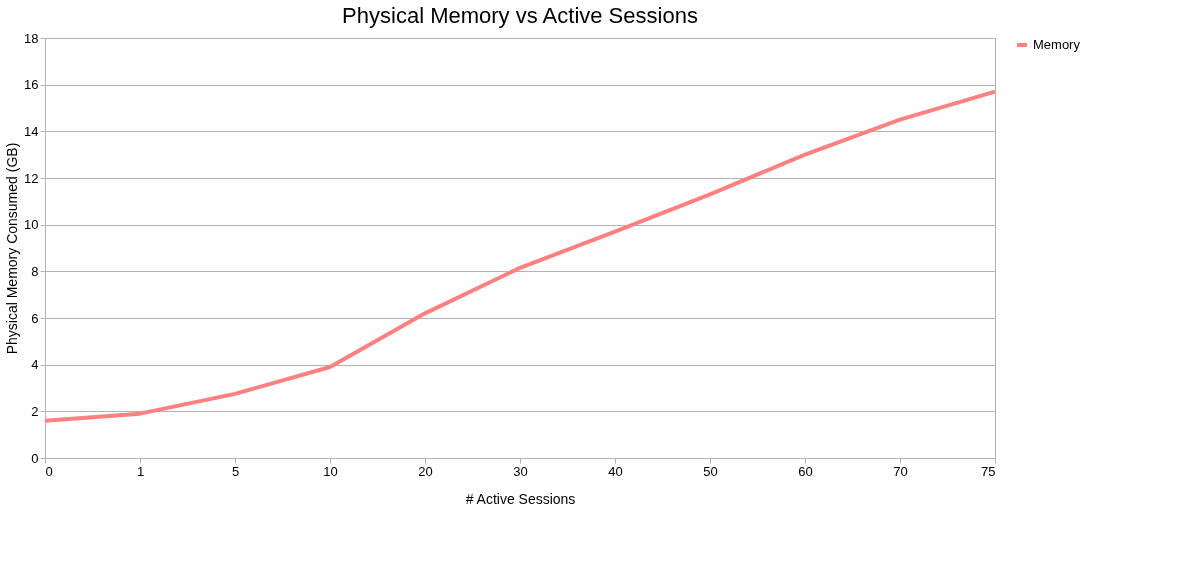 The height and width of the screenshot is (565, 1194). I want to click on y-tick-label: 18, so click(31, 38).